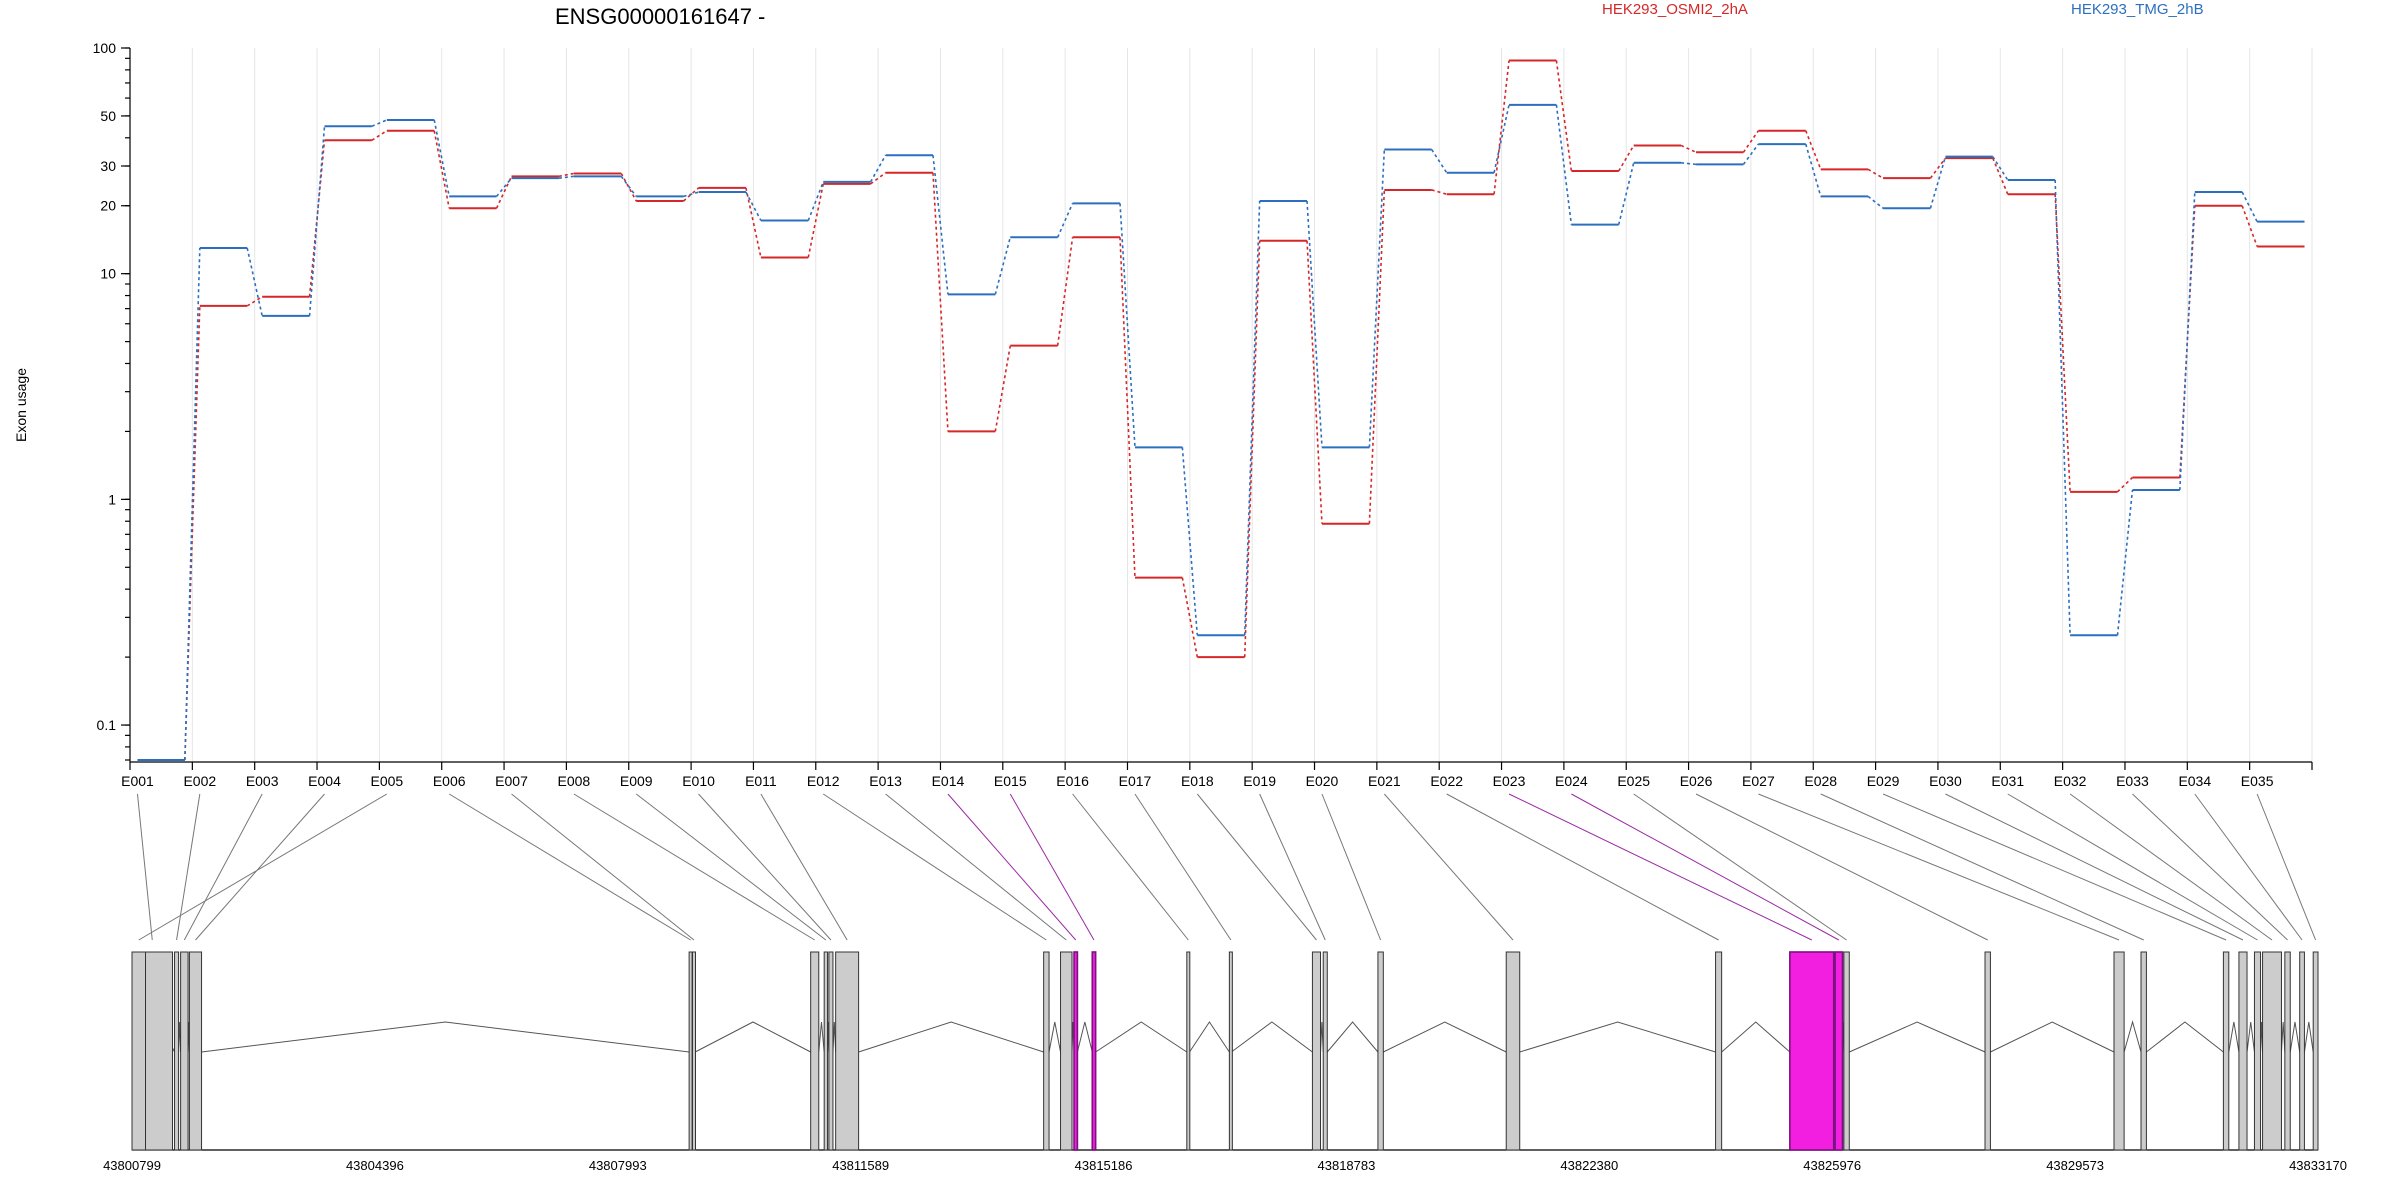 This screenshot has width=2400, height=1200. What do you see at coordinates (847, 1051) in the screenshot?
I see `exon-box-e011` at bounding box center [847, 1051].